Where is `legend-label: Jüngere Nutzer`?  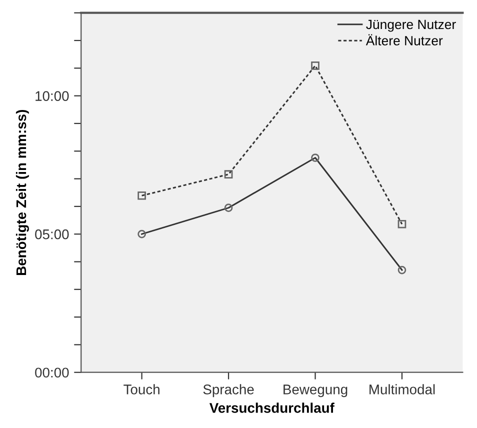
legend-label: Jüngere Nutzer is located at coordinates (411, 26).